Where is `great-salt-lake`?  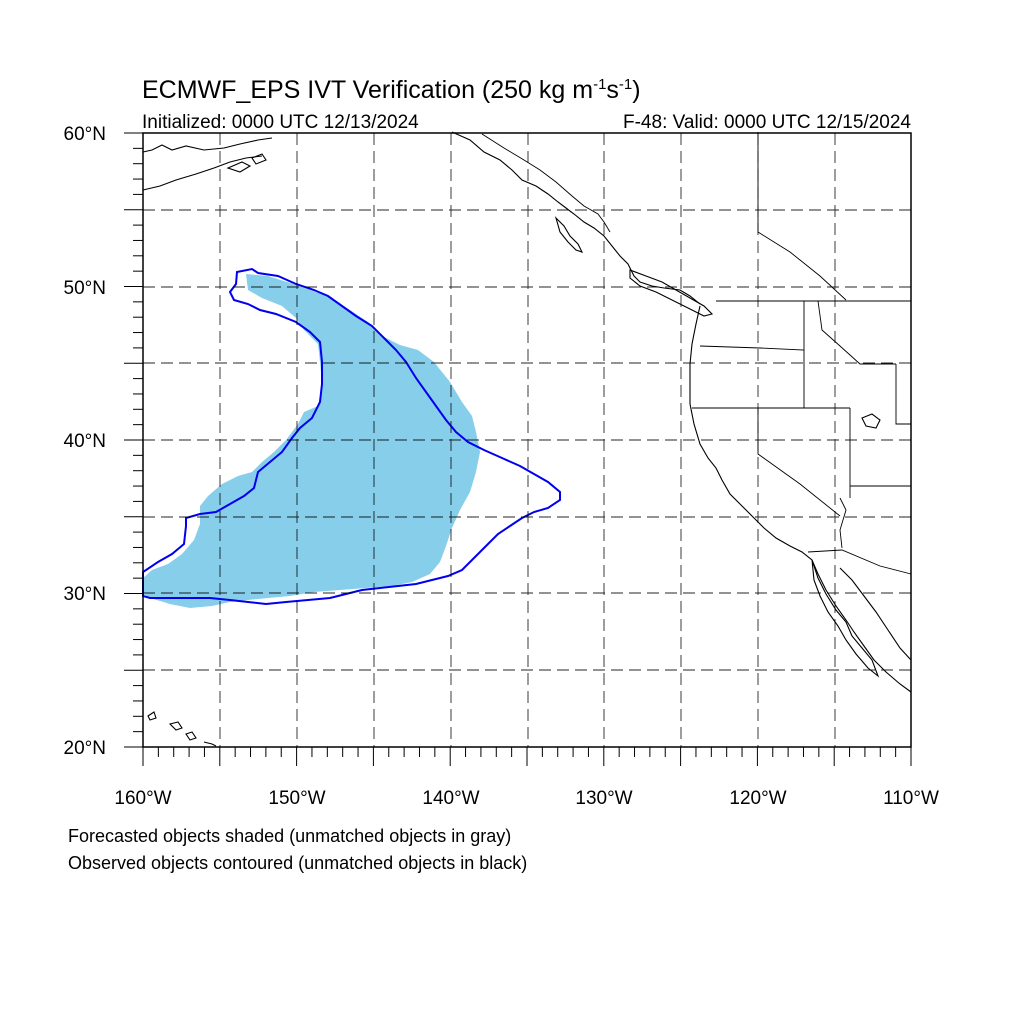 great-salt-lake is located at coordinates (871, 421).